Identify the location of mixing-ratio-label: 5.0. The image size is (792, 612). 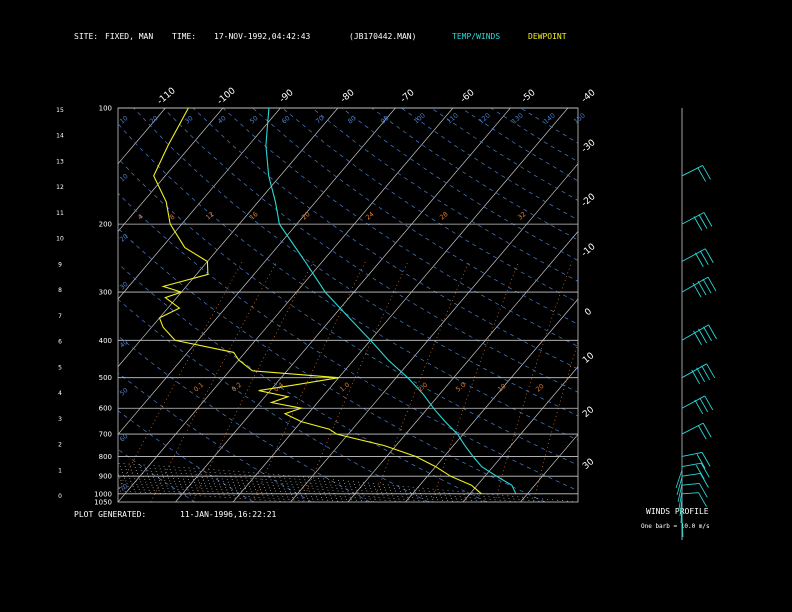
(460, 387).